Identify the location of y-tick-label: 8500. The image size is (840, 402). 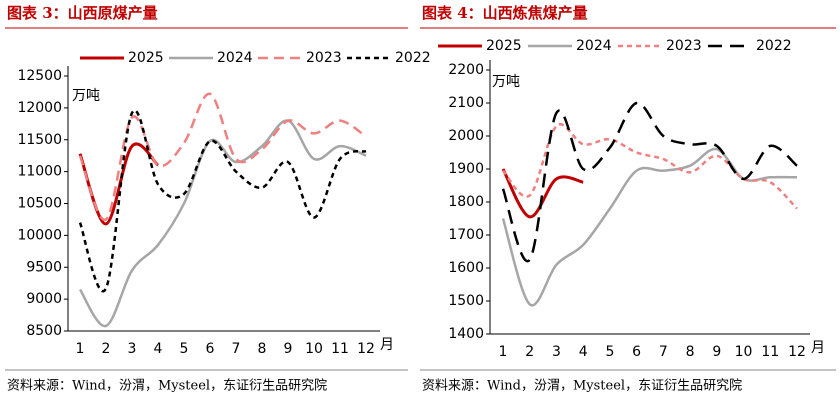
(44, 331).